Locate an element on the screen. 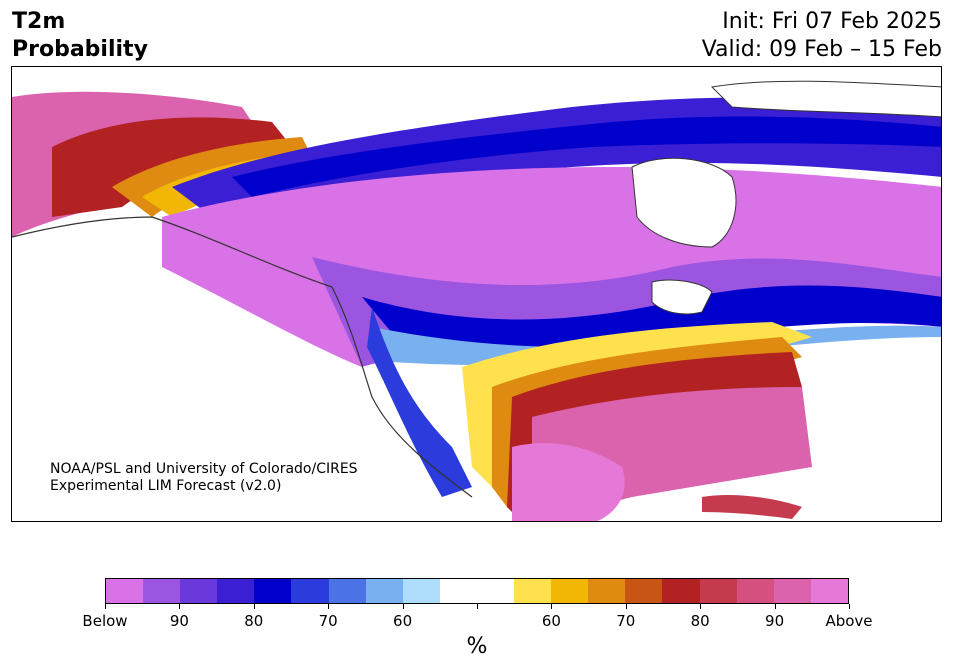  us-blue-band is located at coordinates (651, 321).